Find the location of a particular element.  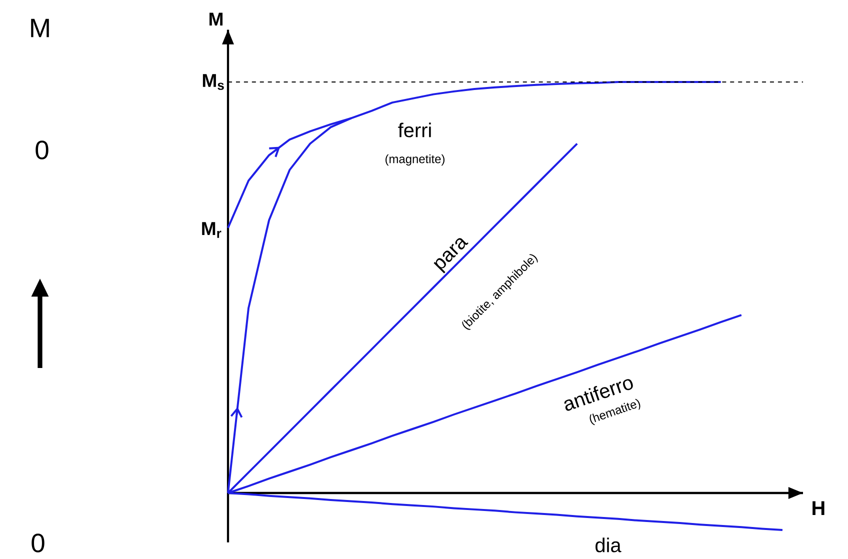

x-axis-title: H is located at coordinates (818, 508).